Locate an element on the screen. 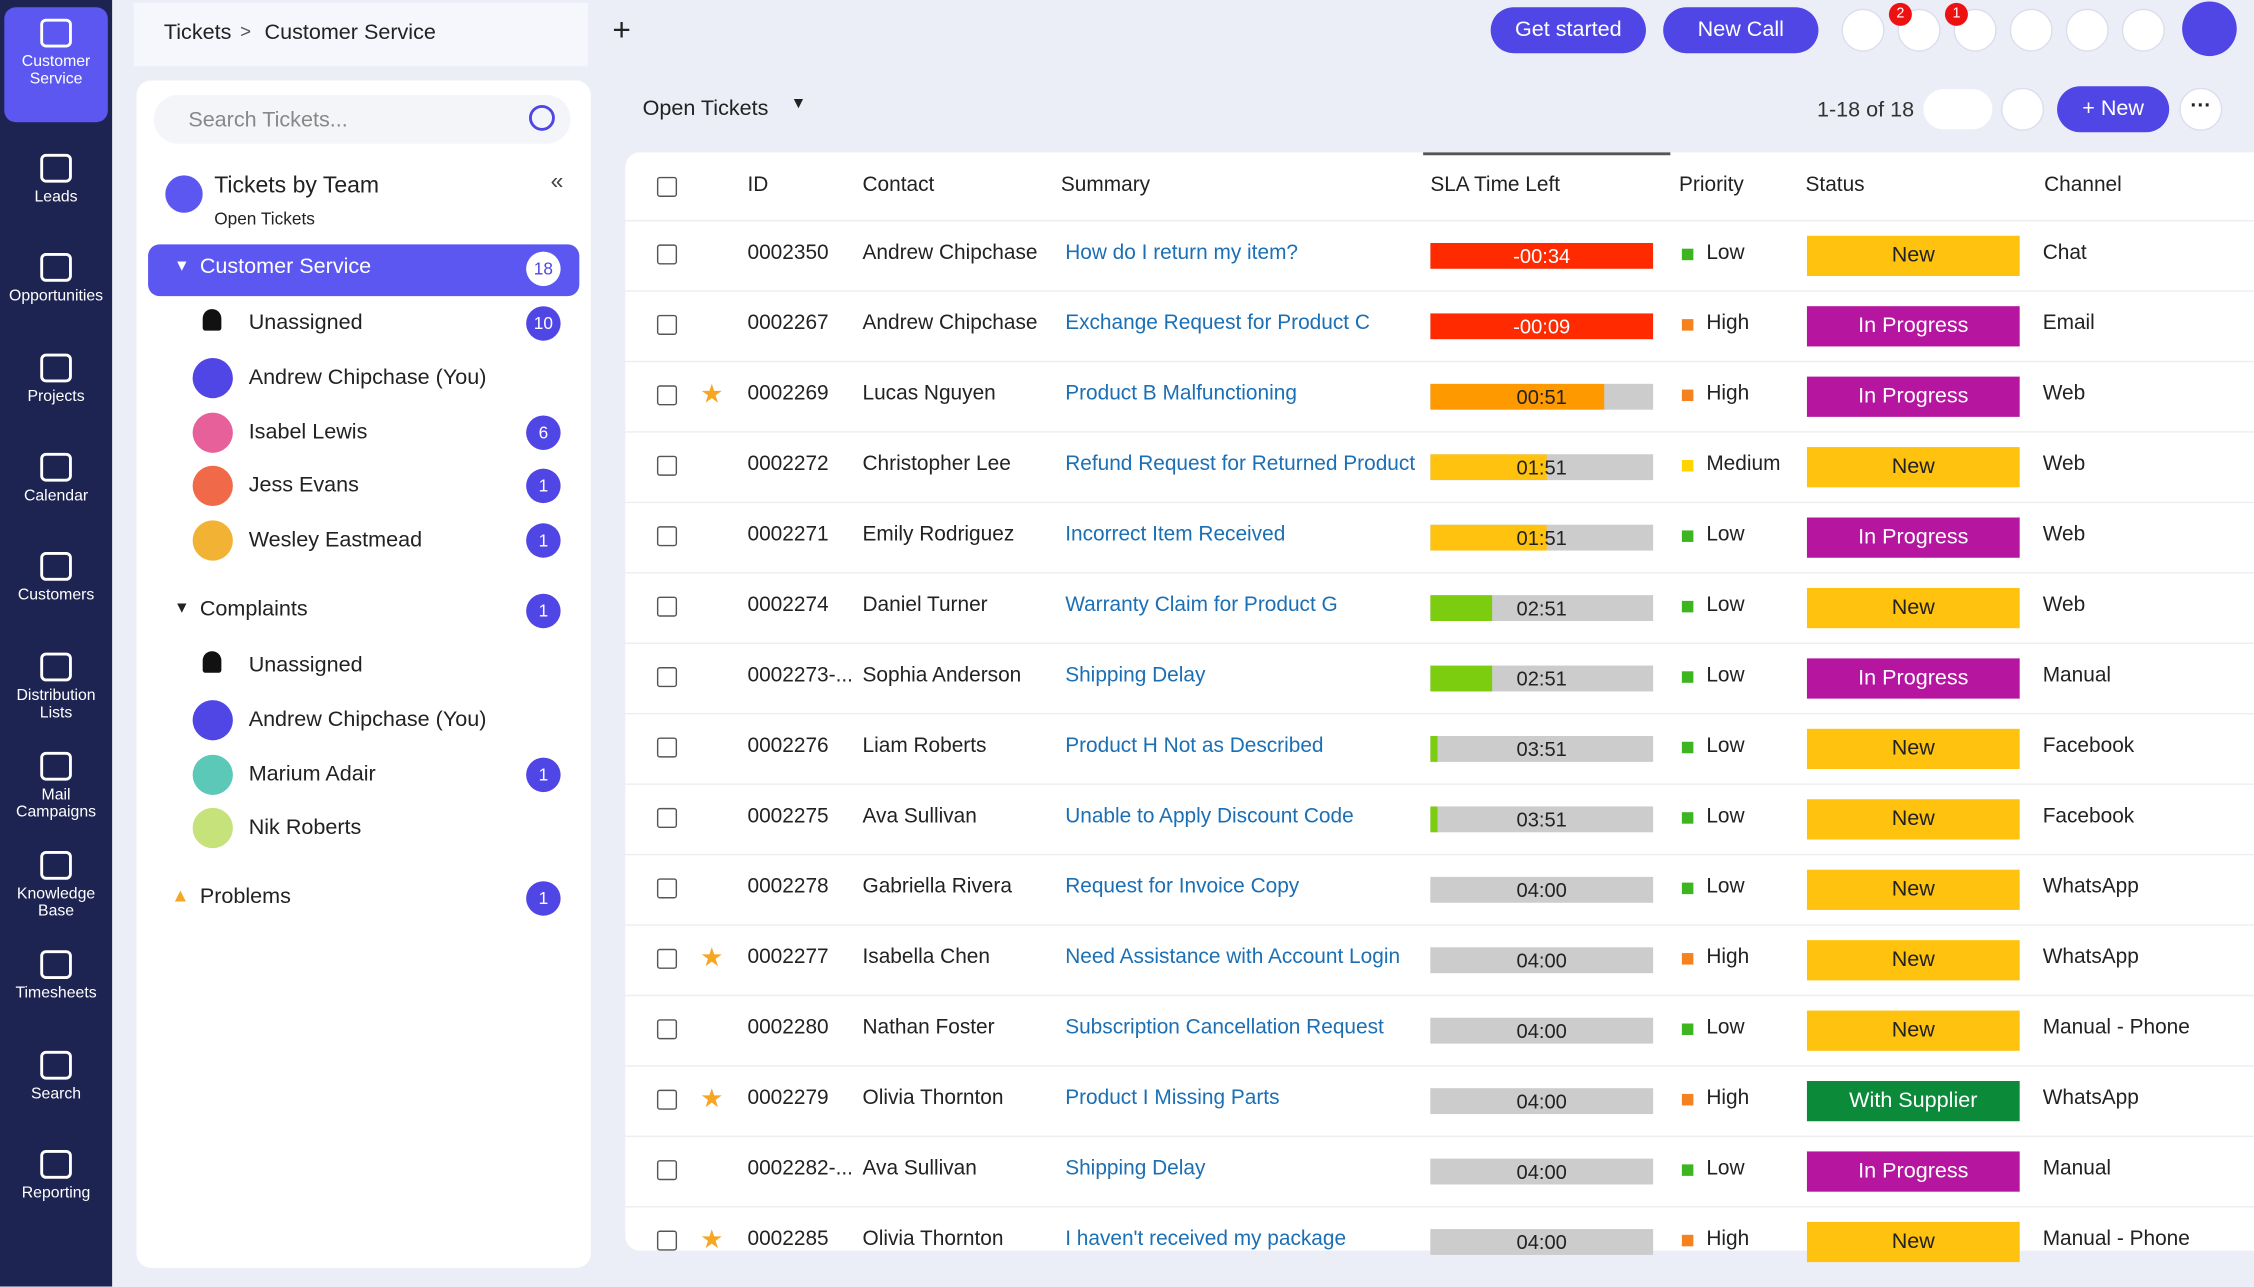  ticket-id: 0002269 is located at coordinates (788, 394).